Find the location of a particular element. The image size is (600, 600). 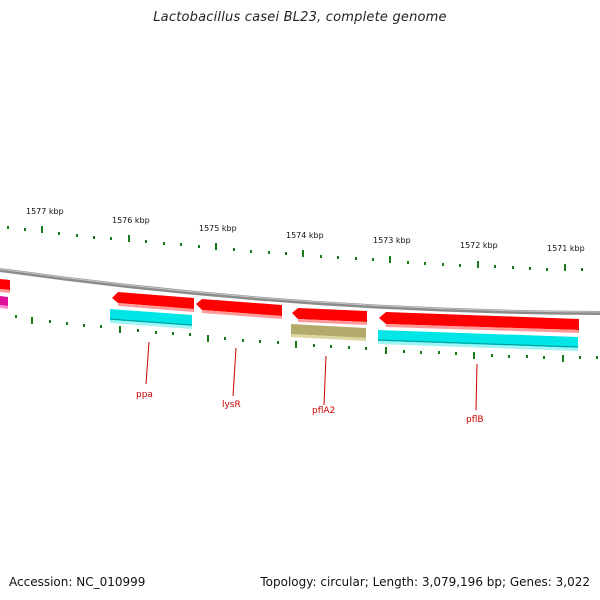

cds-pflb is located at coordinates (478, 339).